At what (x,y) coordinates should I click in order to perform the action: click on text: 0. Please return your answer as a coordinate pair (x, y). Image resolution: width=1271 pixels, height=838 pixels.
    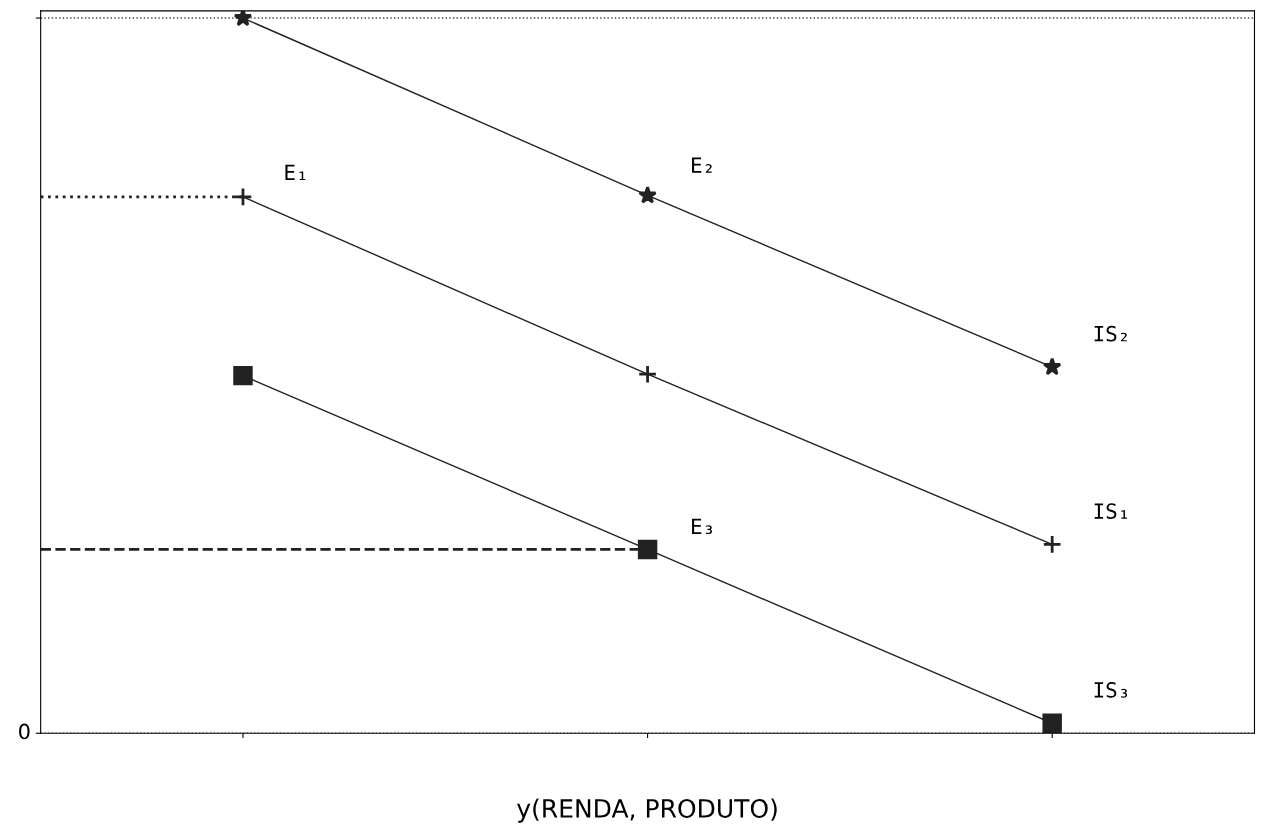
    Looking at the image, I should click on (24, 731).